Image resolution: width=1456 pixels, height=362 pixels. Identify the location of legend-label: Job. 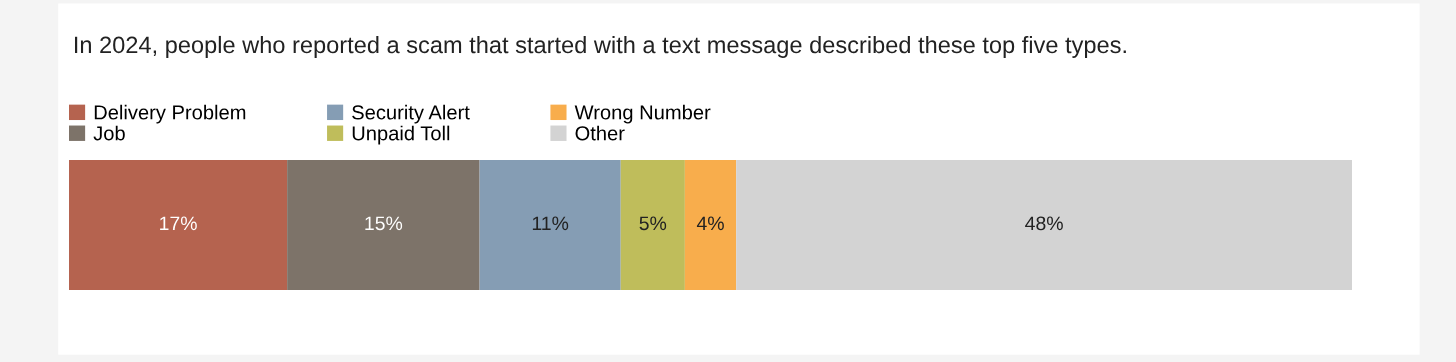
(109, 133).